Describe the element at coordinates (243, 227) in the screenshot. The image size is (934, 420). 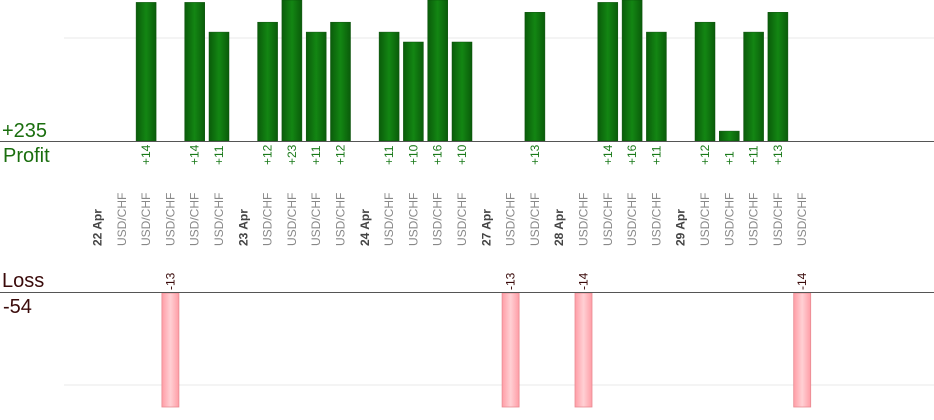
I see `date-label: 23 Apr` at that location.